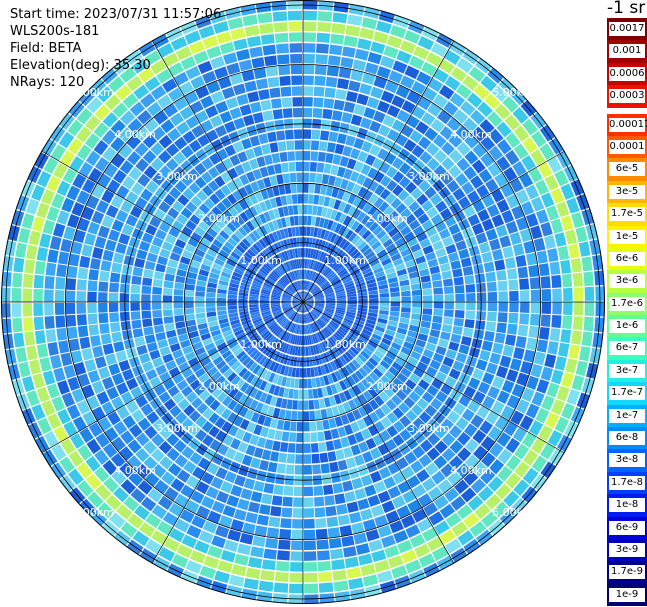  I want to click on colorbar-swatch: 3e-5, so click(627, 192).